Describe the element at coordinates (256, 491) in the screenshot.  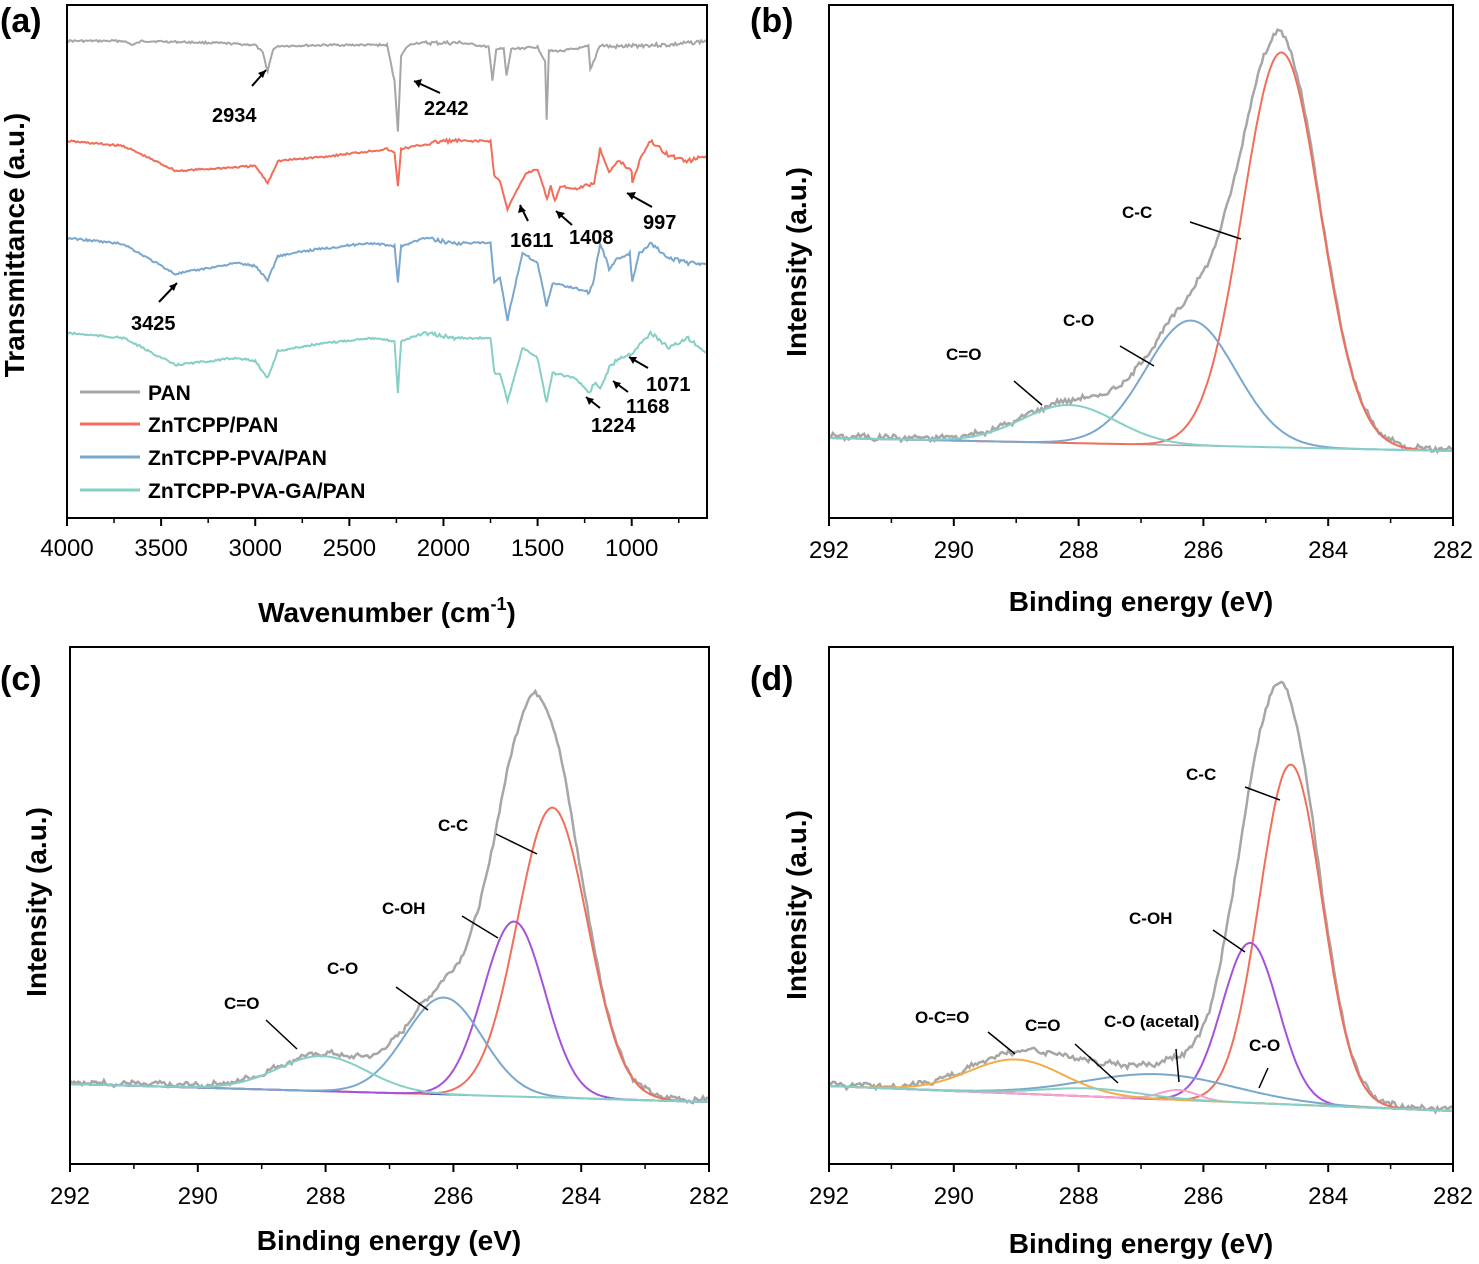
I see `legend-text-zntcpp-pva-ga-pan: ZnTCPP-PVA-GA/PAN` at that location.